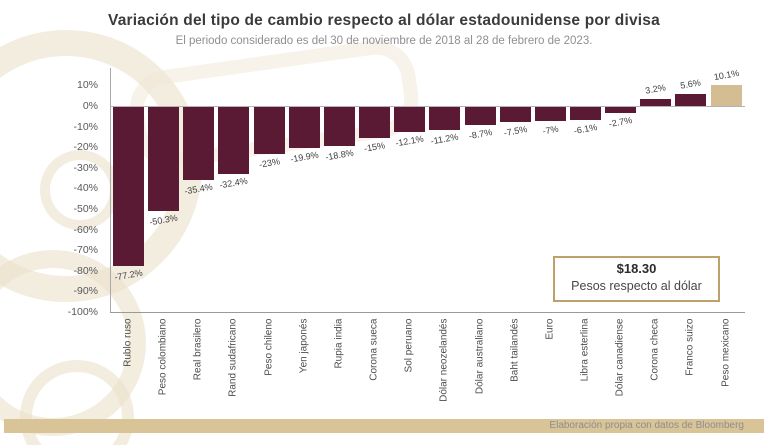 This screenshot has height=445, width=768. Describe the element at coordinates (726, 352) in the screenshot. I see `x-axis-label: Peso mexicano` at that location.